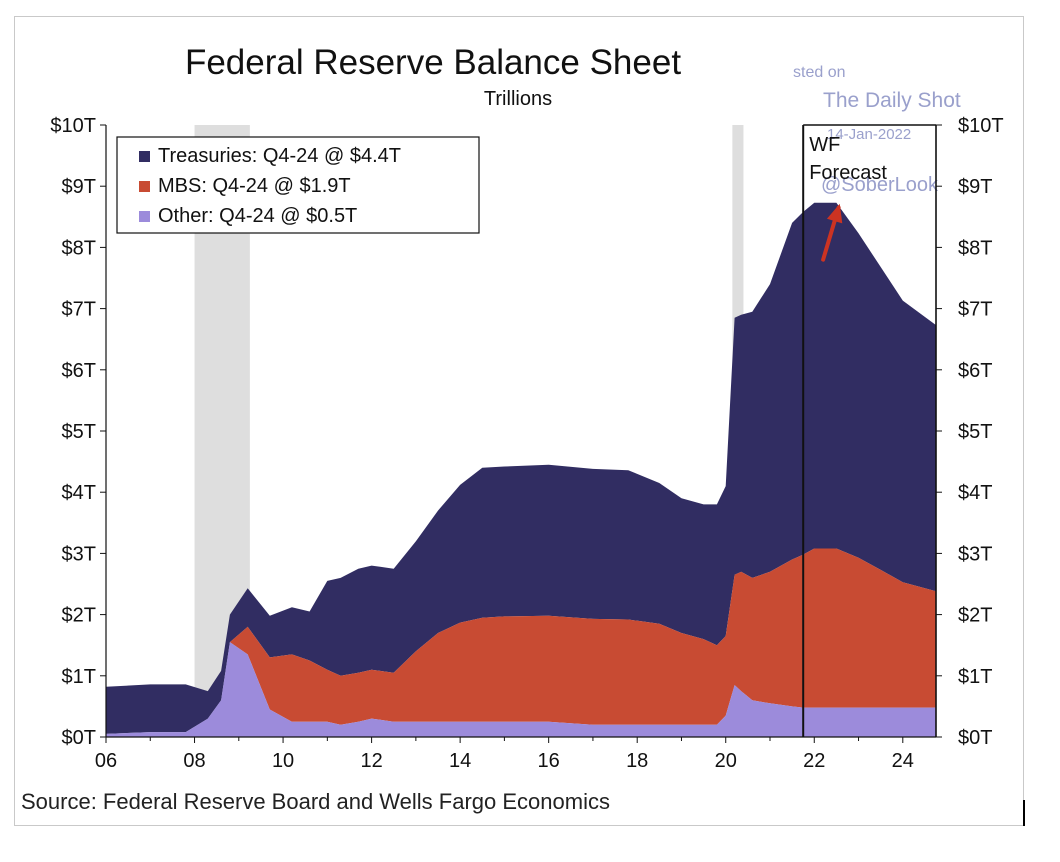 Image resolution: width=1060 pixels, height=862 pixels. I want to click on y-tick-label-left: $8T, so click(79, 248).